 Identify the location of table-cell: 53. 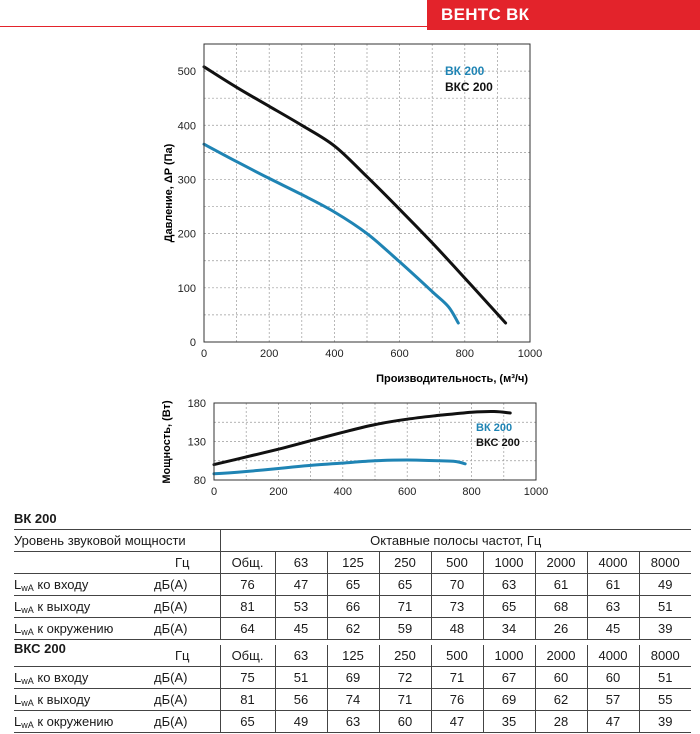
(300, 606).